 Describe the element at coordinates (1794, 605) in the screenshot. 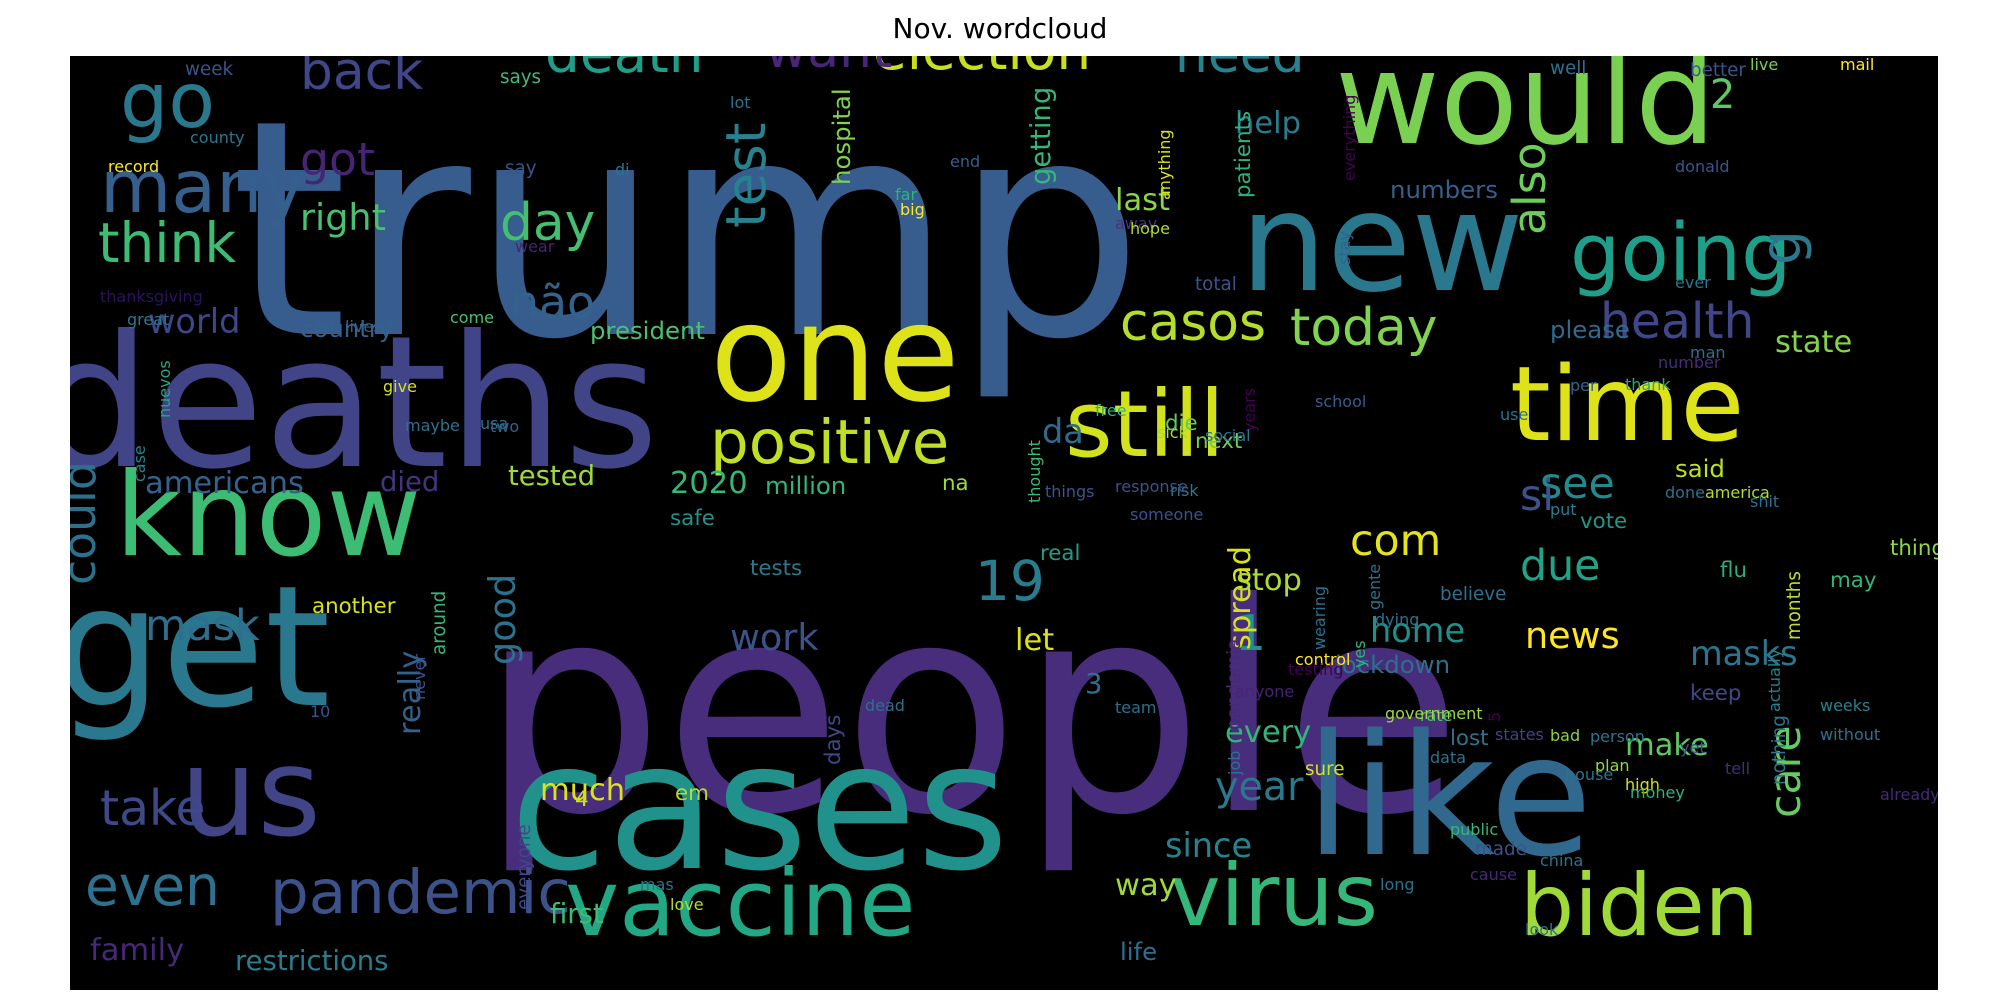

I see `word-months: months` at that location.